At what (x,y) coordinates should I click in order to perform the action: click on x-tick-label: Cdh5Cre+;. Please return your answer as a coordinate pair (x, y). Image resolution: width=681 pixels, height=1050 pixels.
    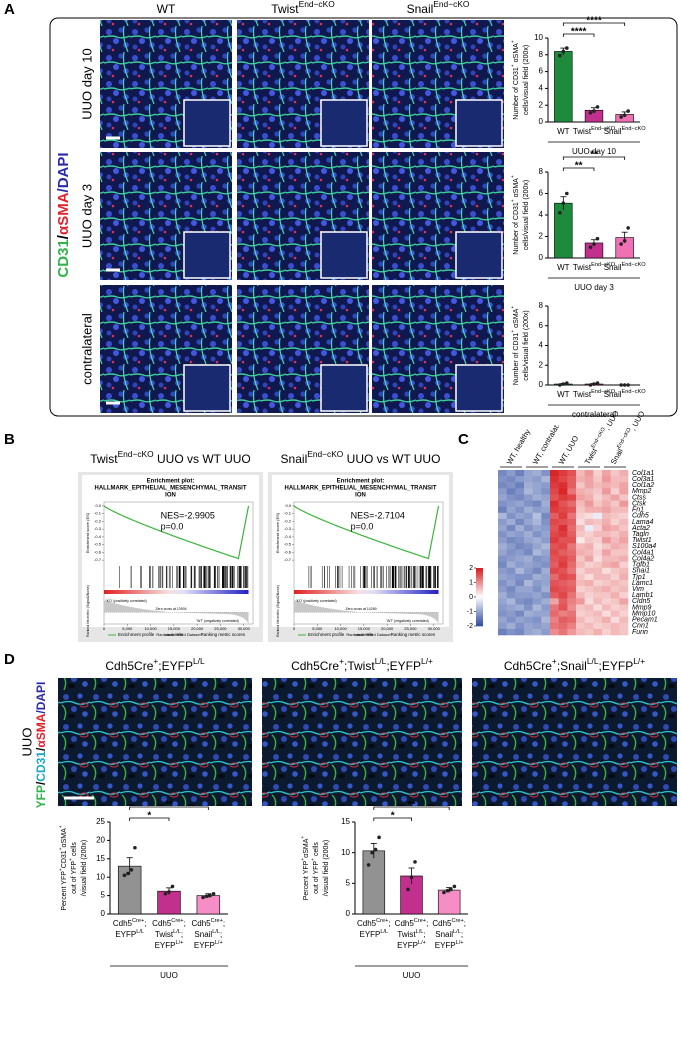
    Looking at the image, I should click on (449, 923).